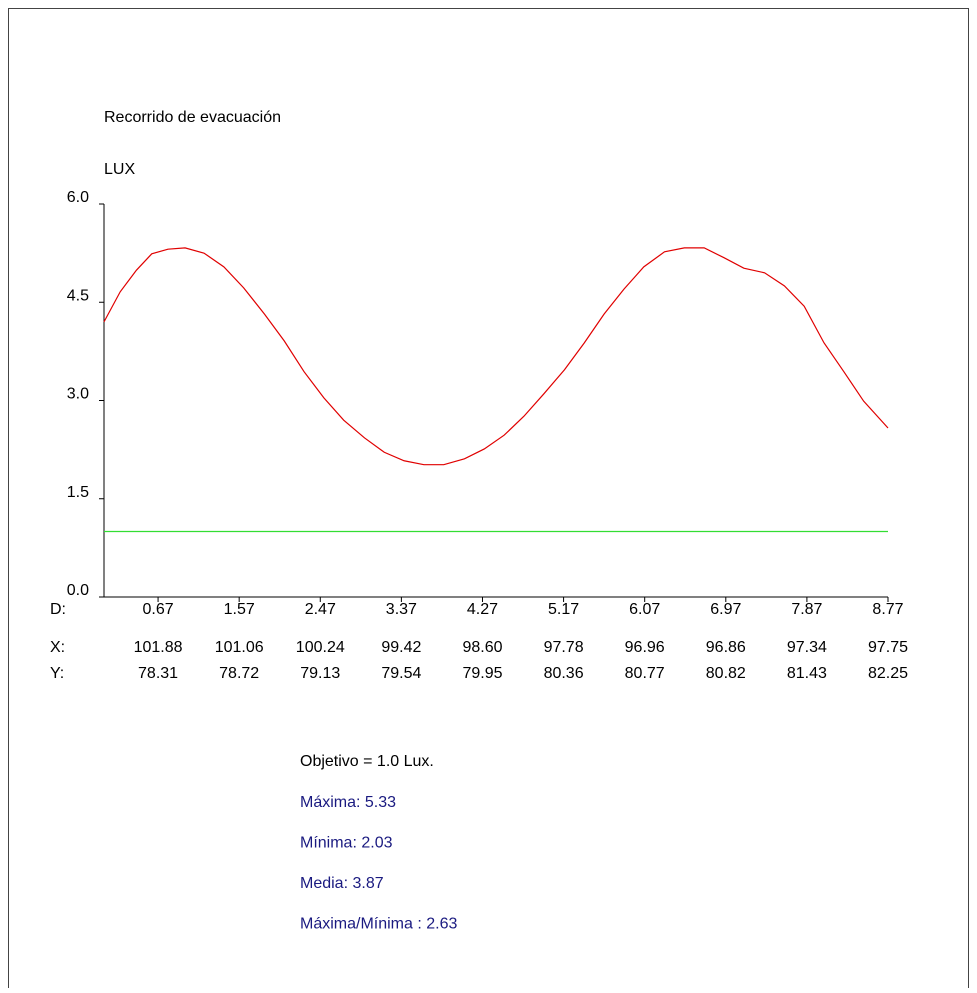 The image size is (977, 993). What do you see at coordinates (367, 761) in the screenshot?
I see `objective: Objetivo = 1.0 Lux.` at bounding box center [367, 761].